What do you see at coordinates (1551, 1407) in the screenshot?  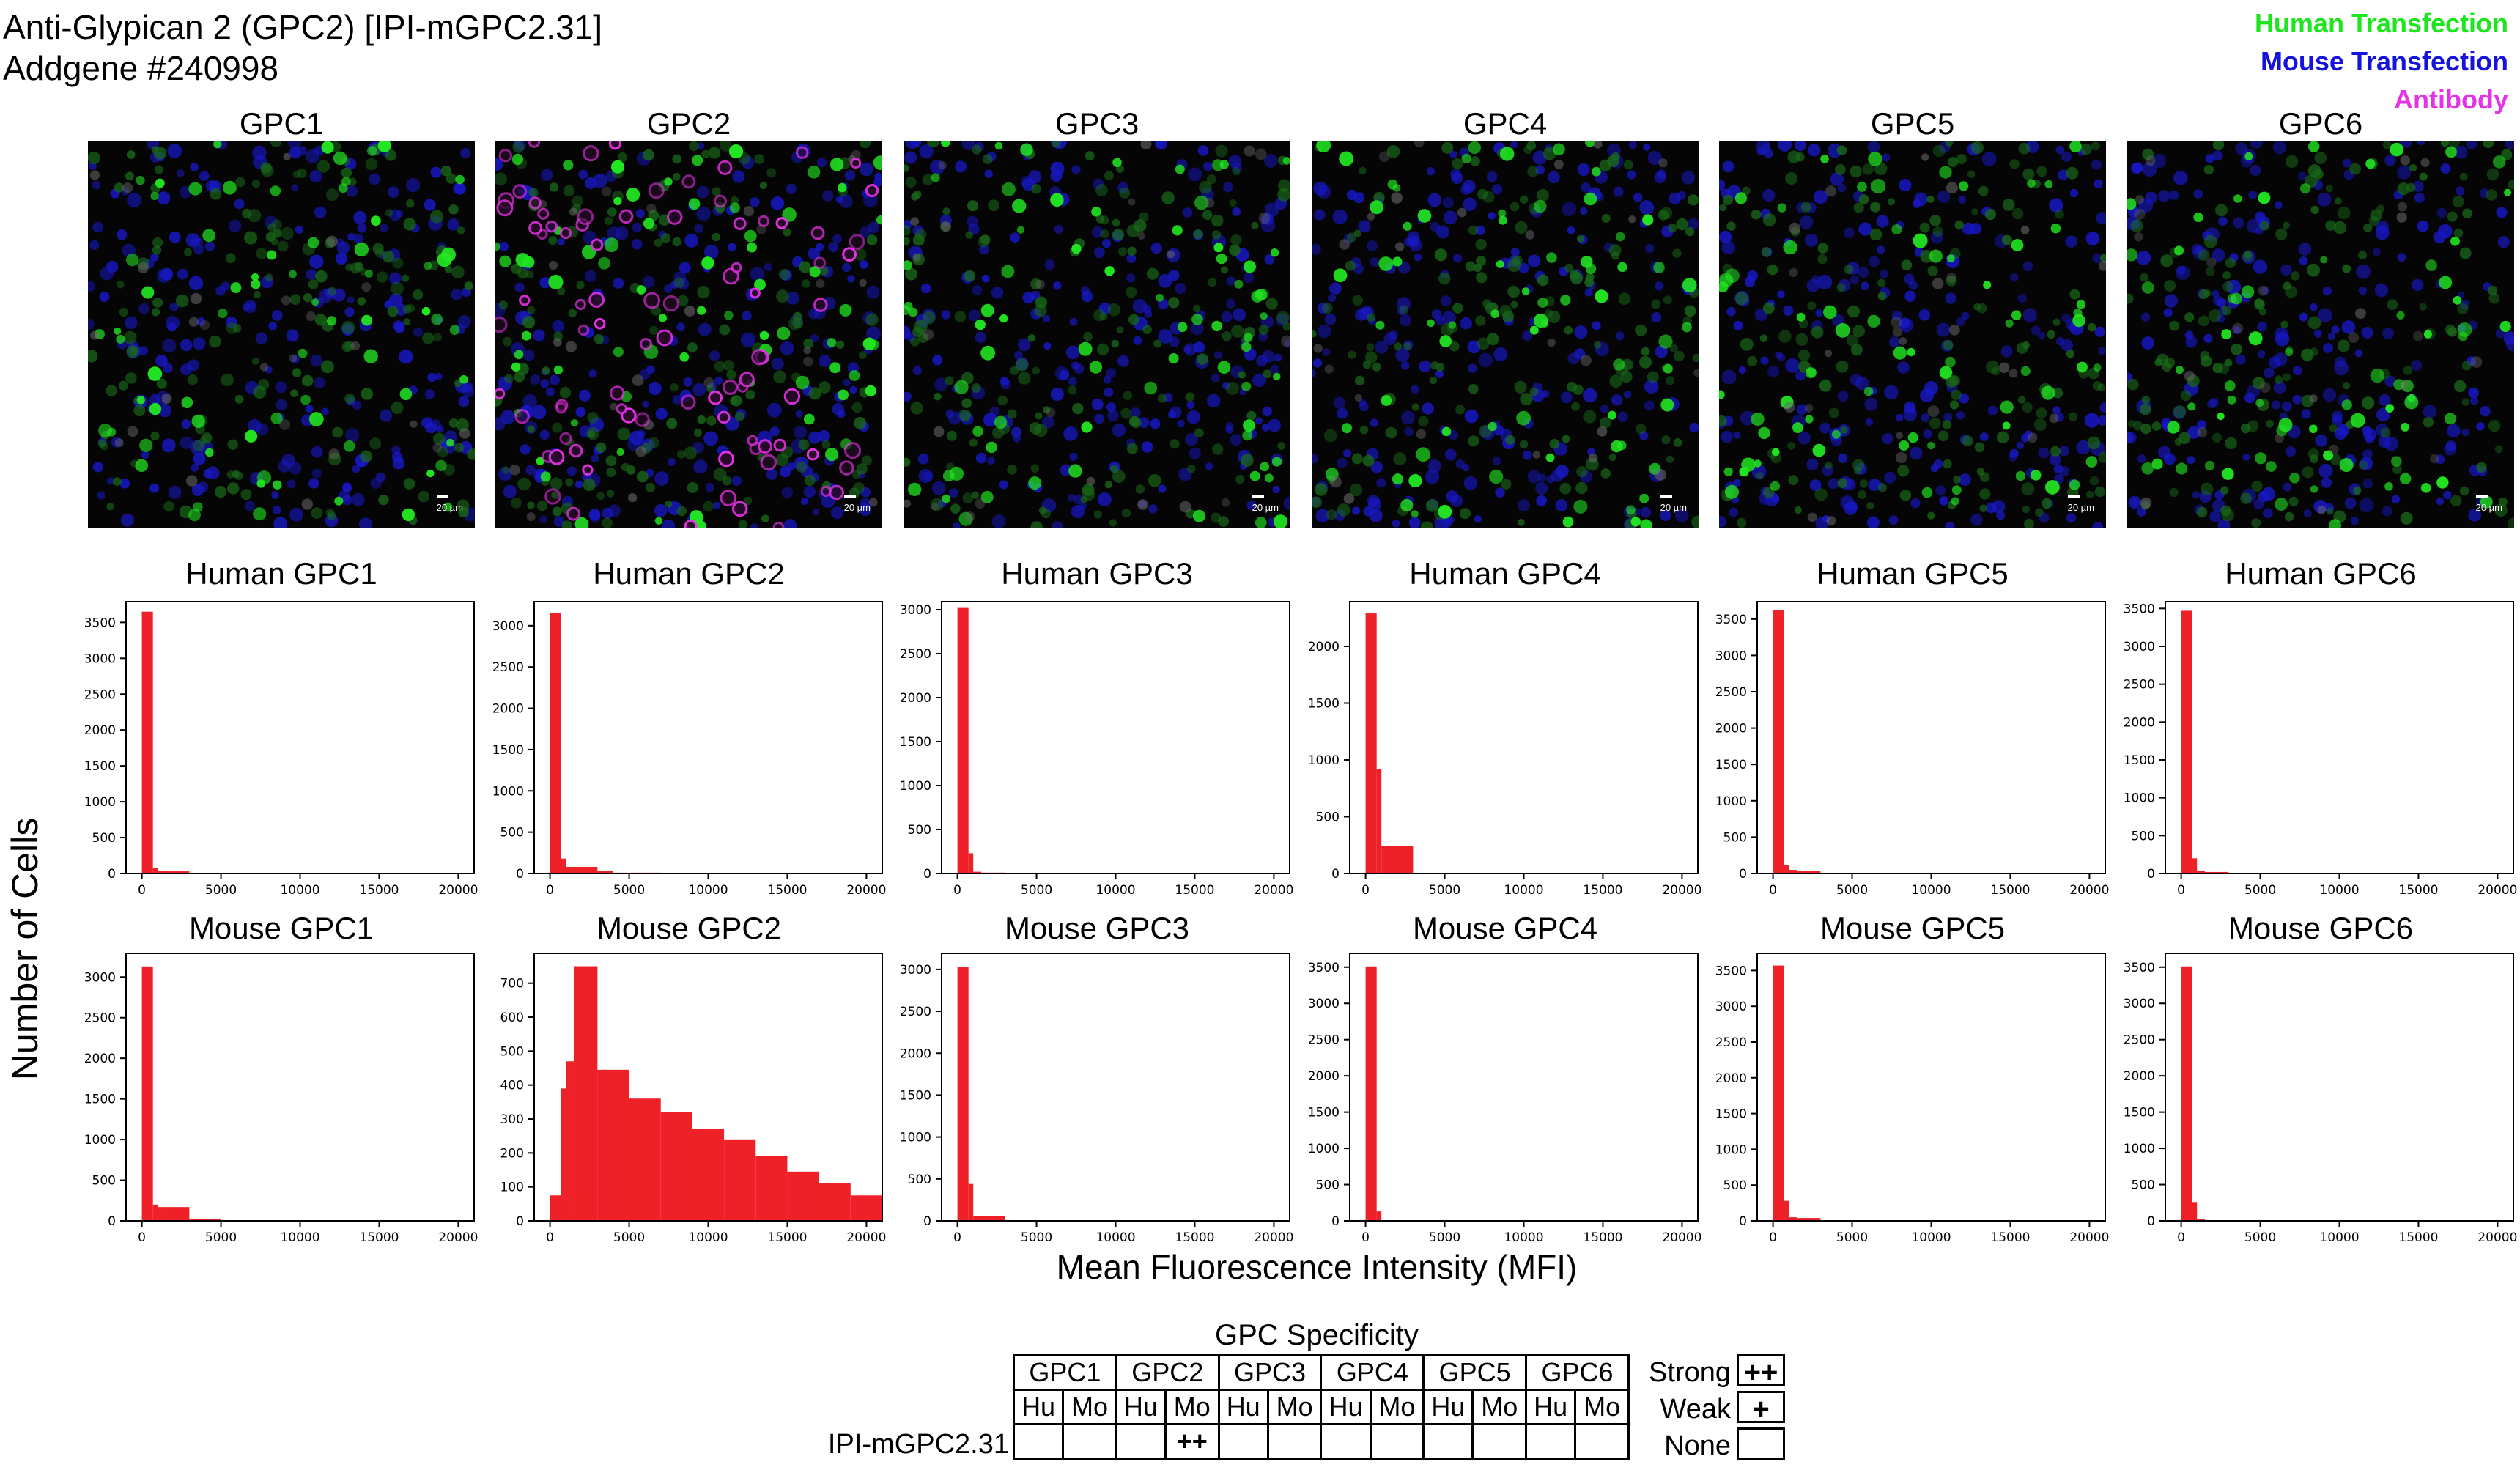 I see `sub-hu: Hu` at bounding box center [1551, 1407].